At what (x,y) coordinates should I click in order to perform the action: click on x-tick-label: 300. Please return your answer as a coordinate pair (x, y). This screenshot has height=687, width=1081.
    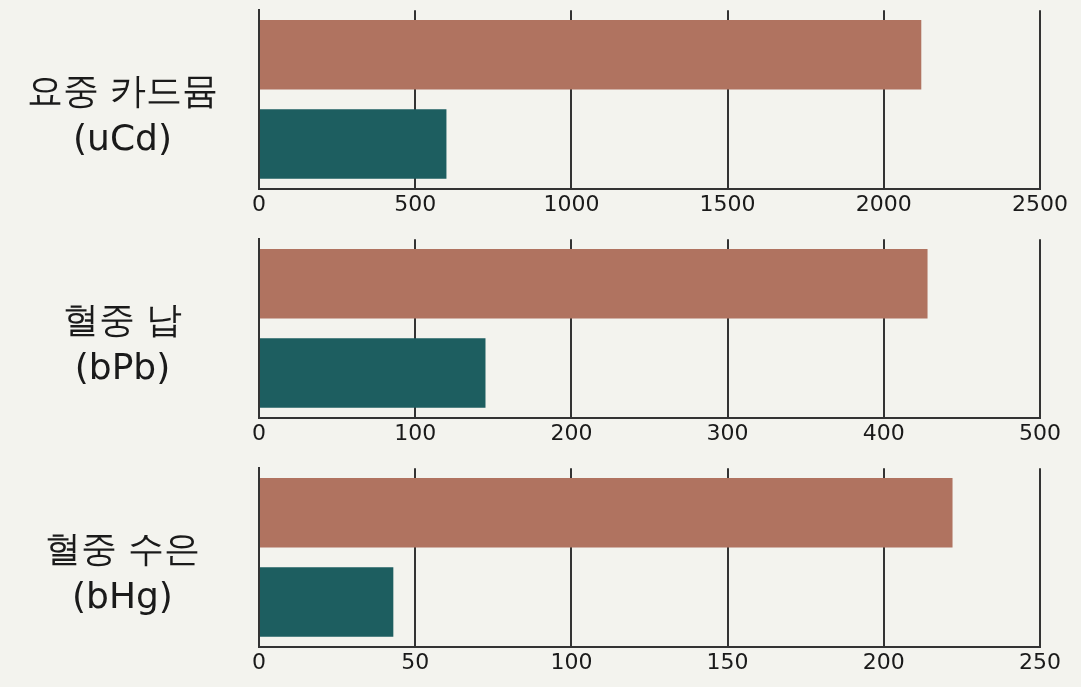
    Looking at the image, I should click on (727, 432).